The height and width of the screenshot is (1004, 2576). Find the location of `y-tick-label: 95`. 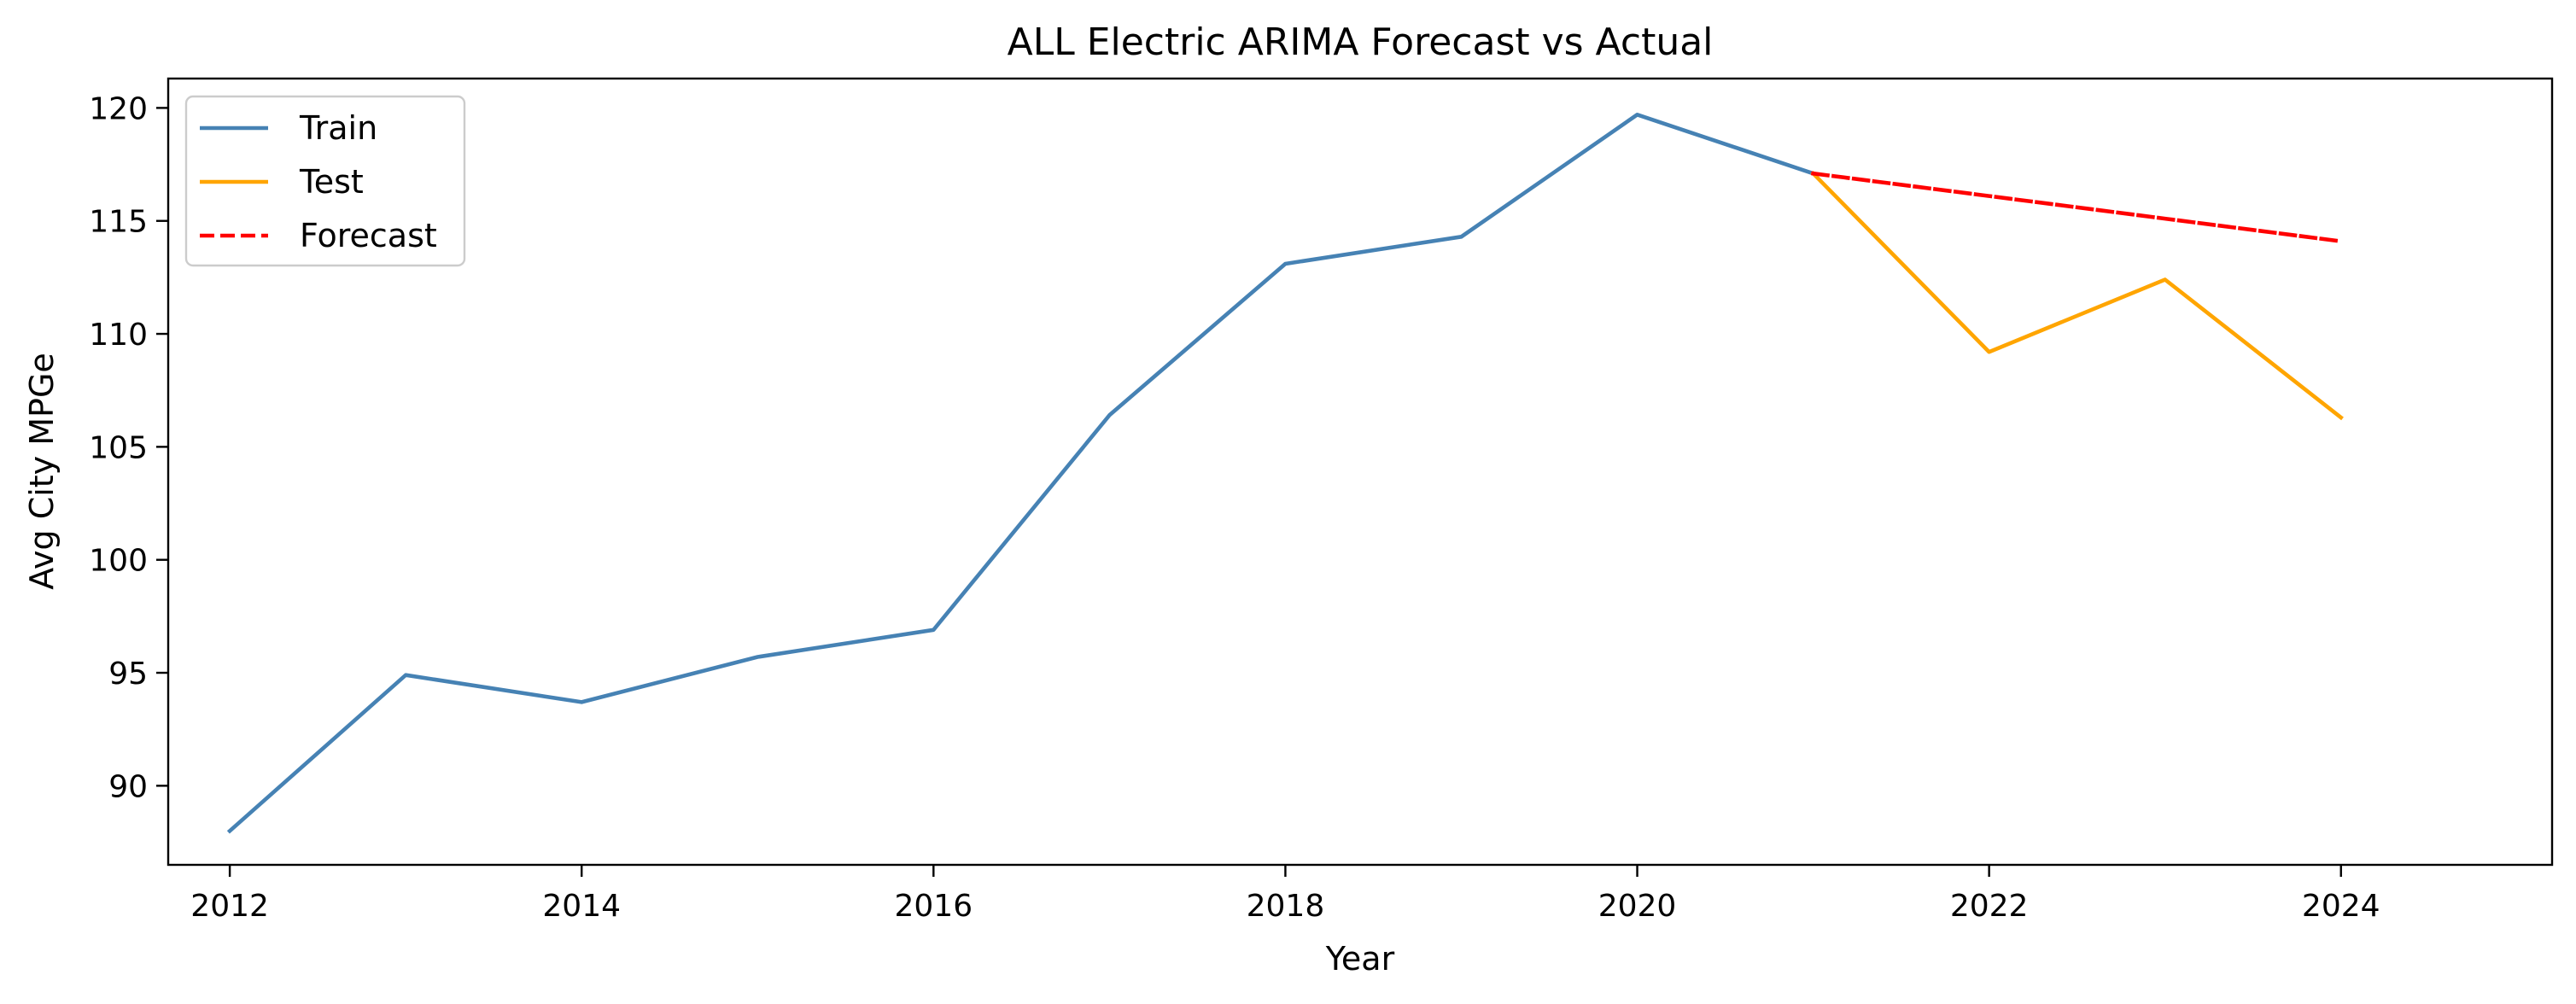

y-tick-label: 95 is located at coordinates (128, 674).